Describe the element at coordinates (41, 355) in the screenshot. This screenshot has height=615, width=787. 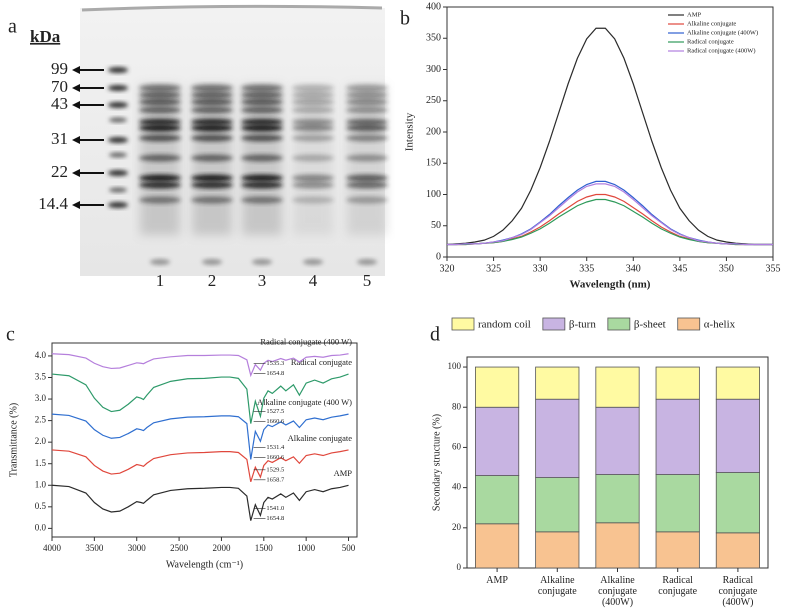
I see `y-tick-label: 4.0` at that location.